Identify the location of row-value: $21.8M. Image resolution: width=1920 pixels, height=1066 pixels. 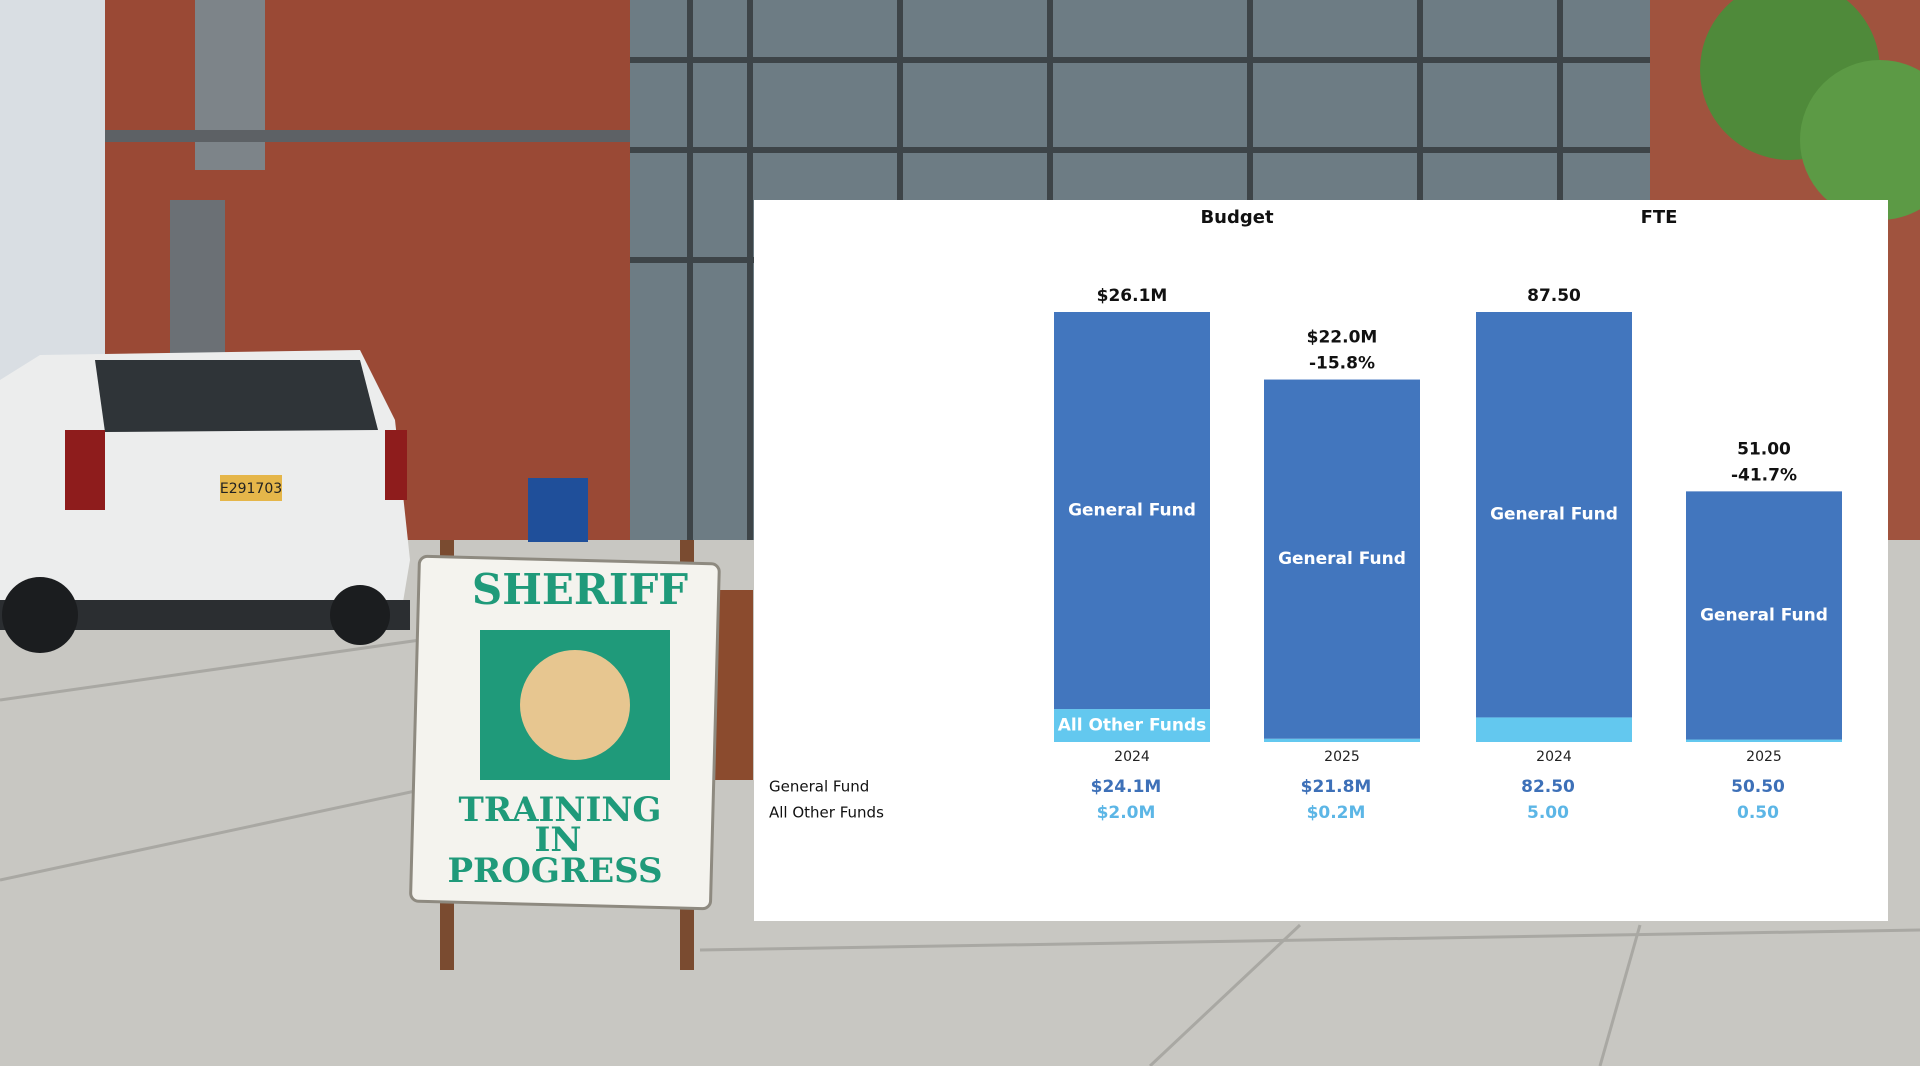
(1336, 787).